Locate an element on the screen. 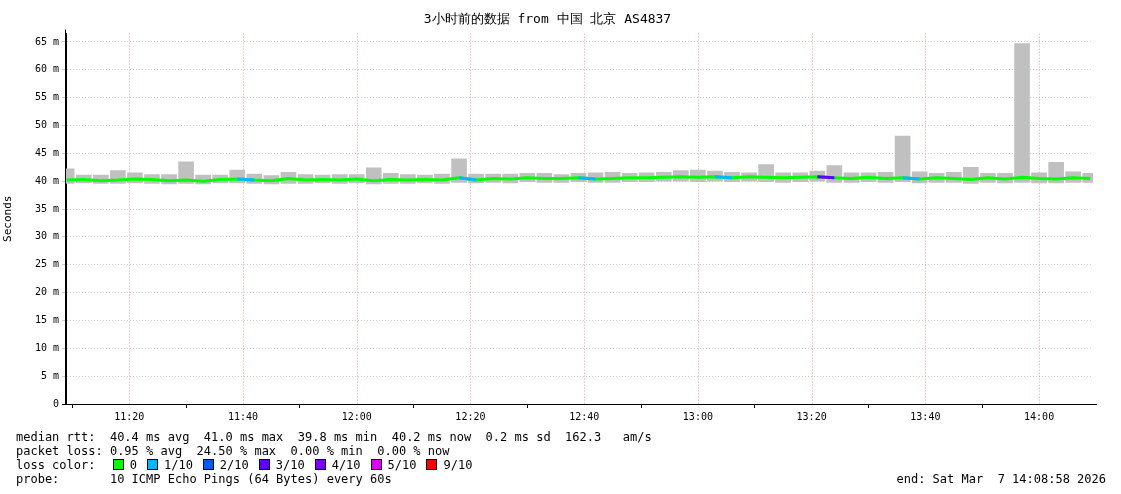 Image resolution: width=1121 pixels, height=494 pixels. legend-label: 1/10 is located at coordinates (178, 465).